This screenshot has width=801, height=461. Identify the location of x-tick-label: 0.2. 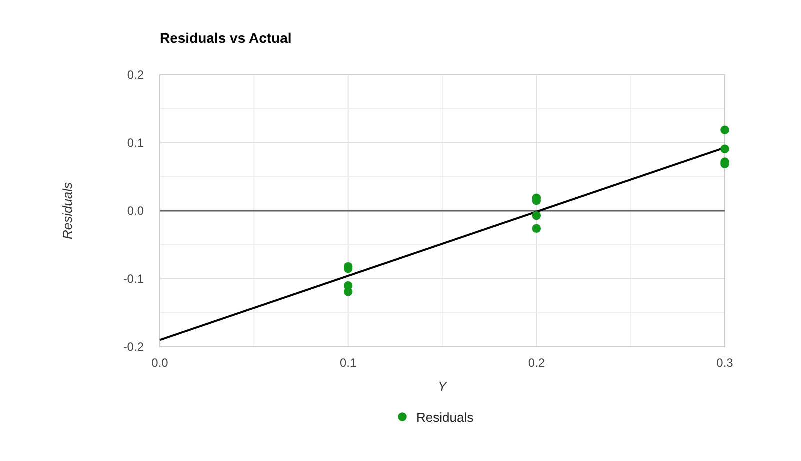
(537, 363).